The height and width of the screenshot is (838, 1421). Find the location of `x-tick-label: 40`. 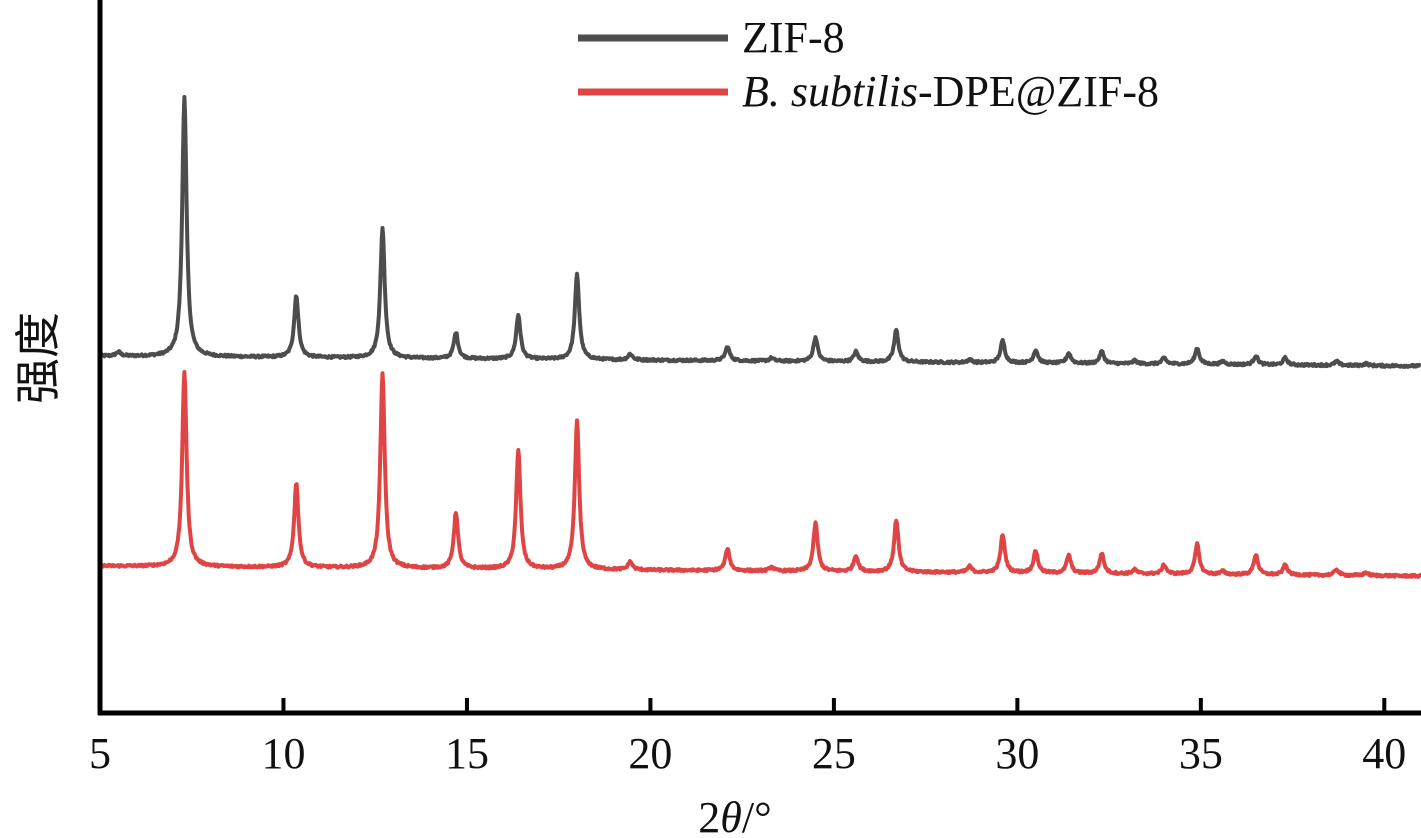

x-tick-label: 40 is located at coordinates (1384, 753).